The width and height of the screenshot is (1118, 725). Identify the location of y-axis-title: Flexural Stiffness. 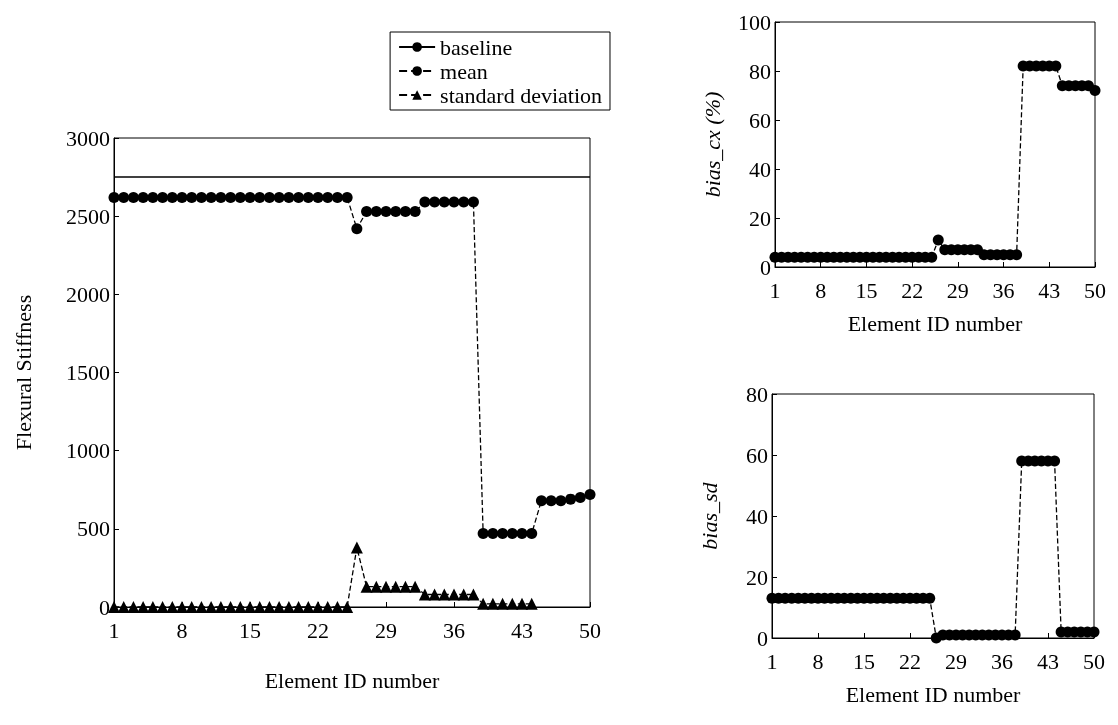
(23, 372).